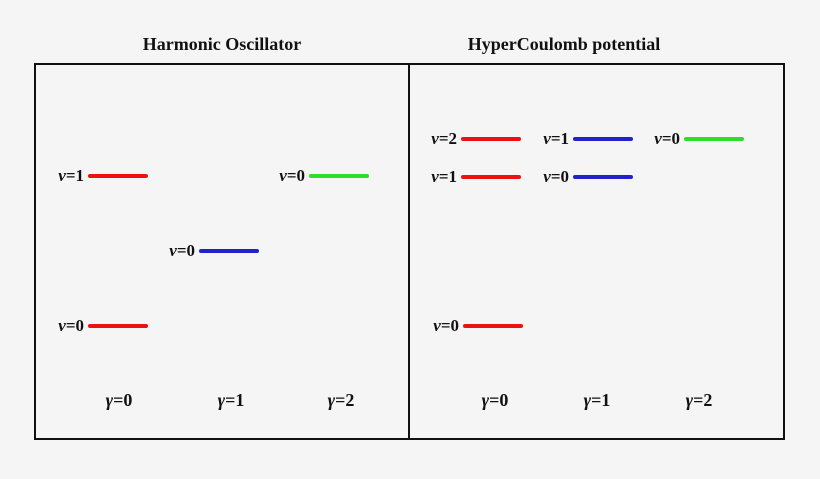  I want to click on panel-title-hypercoulomb: HyperCoulomb potential, so click(564, 44).